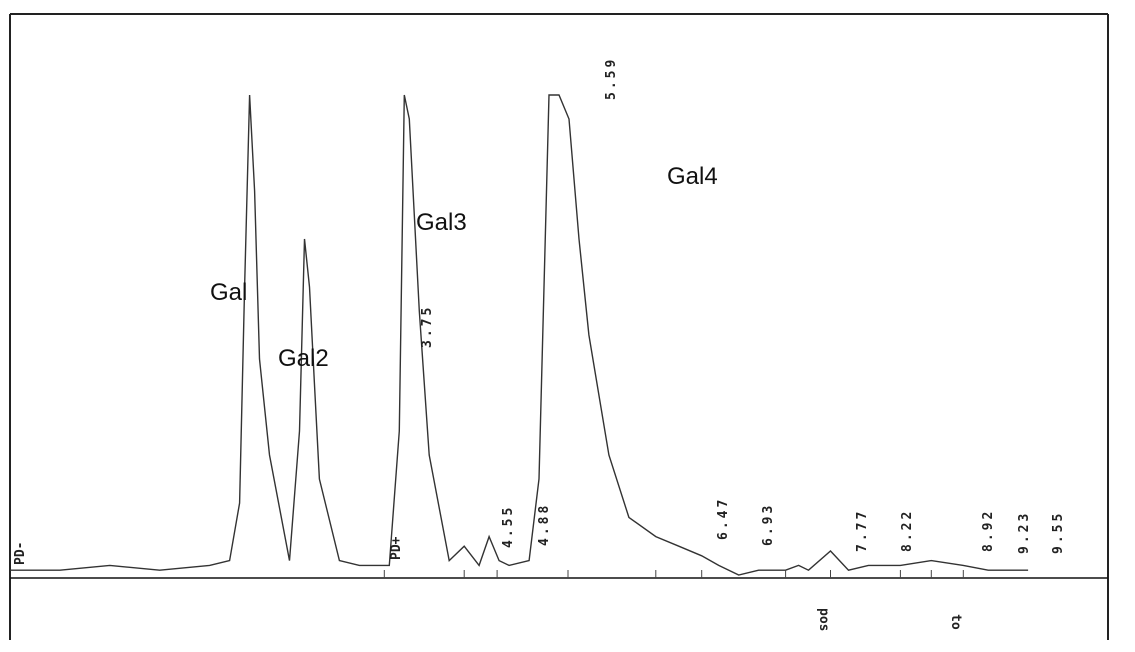  Describe the element at coordinates (862, 530) in the screenshot. I see `rt-label-7-77: 7.77` at that location.